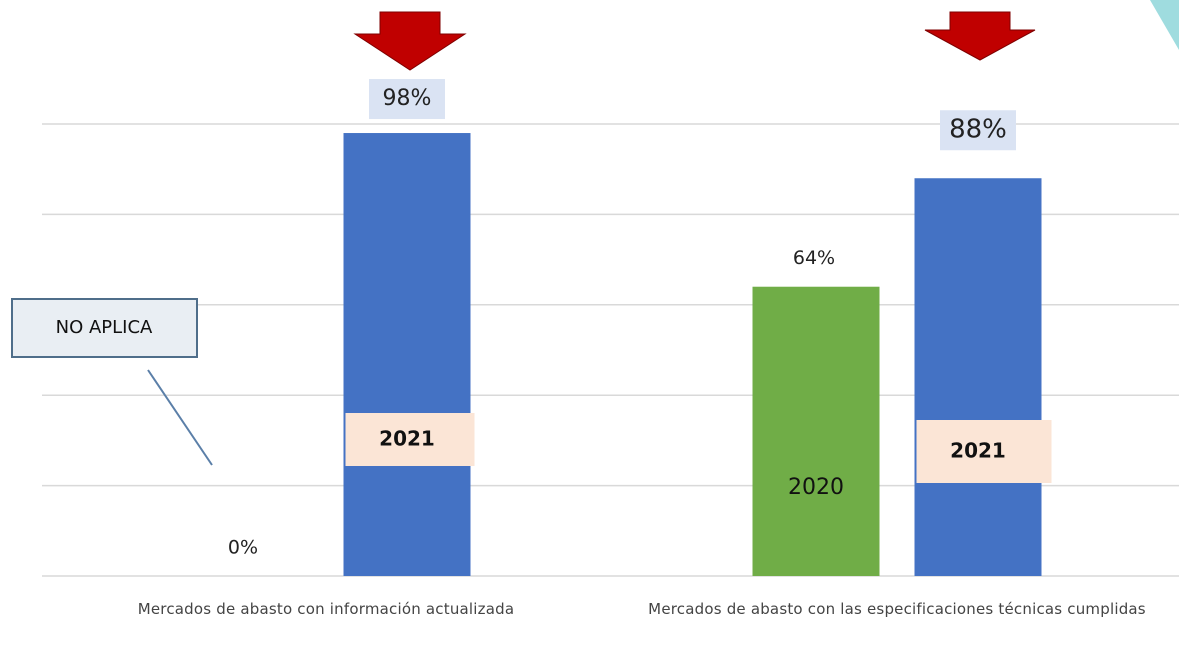 The width and height of the screenshot is (1179, 656). I want to click on value-label: 88%, so click(978, 130).